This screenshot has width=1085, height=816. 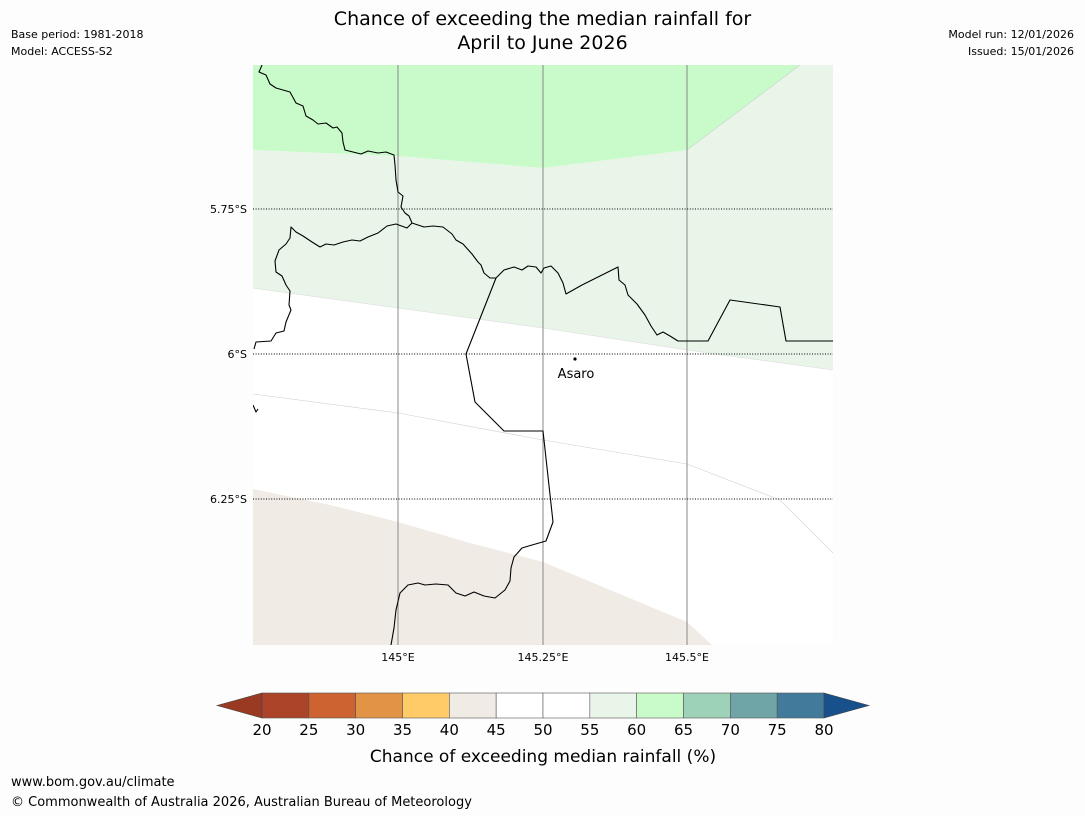 What do you see at coordinates (730, 730) in the screenshot?
I see `colorbar-tick-label: 70` at bounding box center [730, 730].